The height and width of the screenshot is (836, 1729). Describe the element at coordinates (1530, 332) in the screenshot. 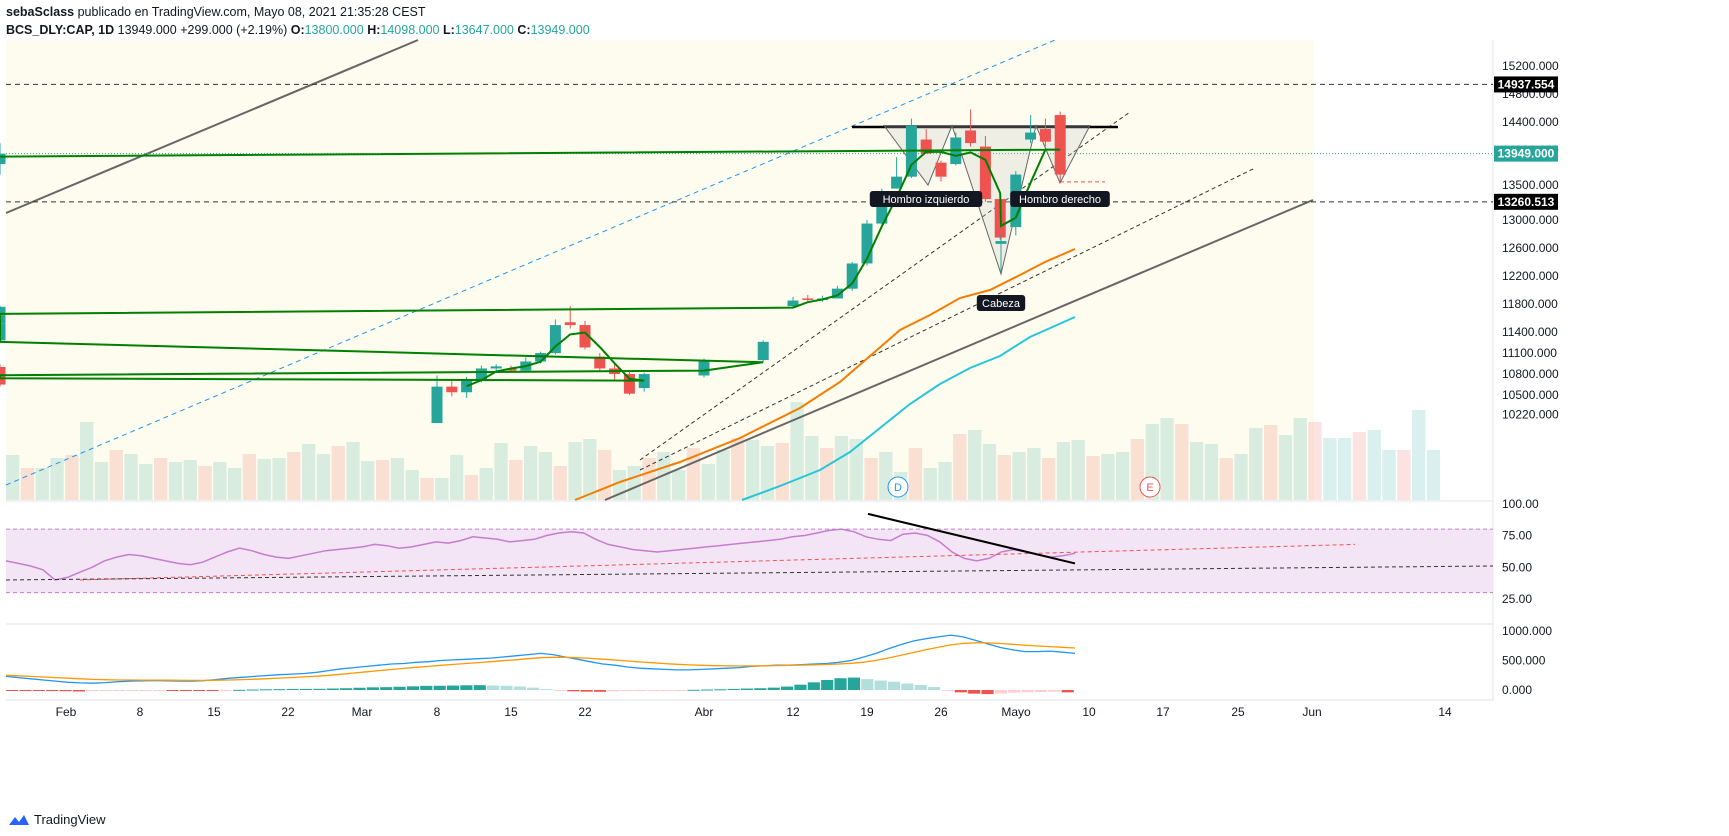

I see `price-tick-label: 11400.000` at that location.